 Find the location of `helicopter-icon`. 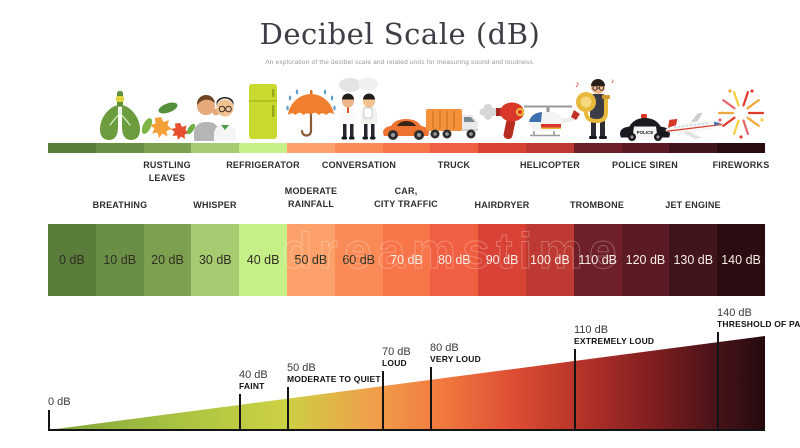

helicopter-icon is located at coordinates (552, 121).